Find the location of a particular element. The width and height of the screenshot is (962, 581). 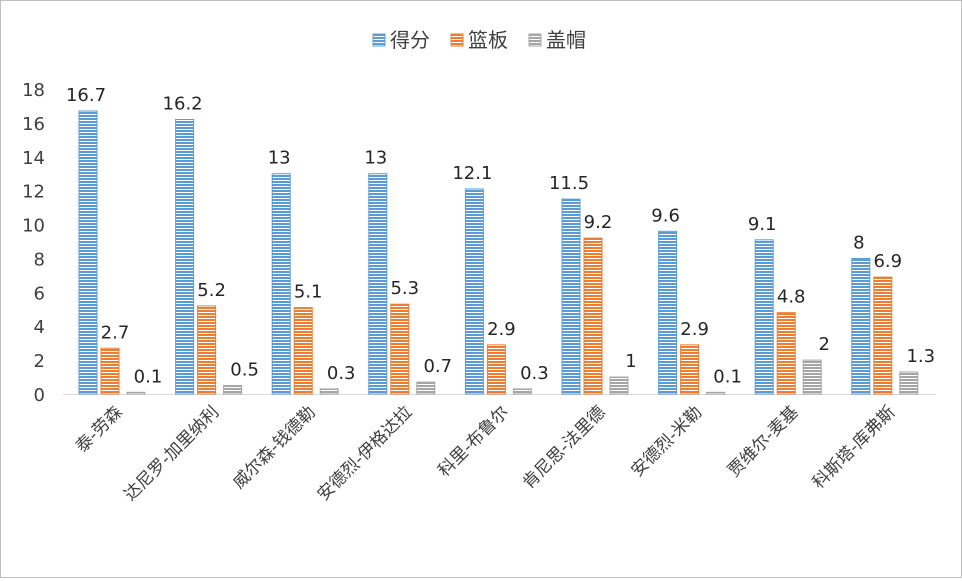

y-tick-label: 12 is located at coordinates (33, 192).